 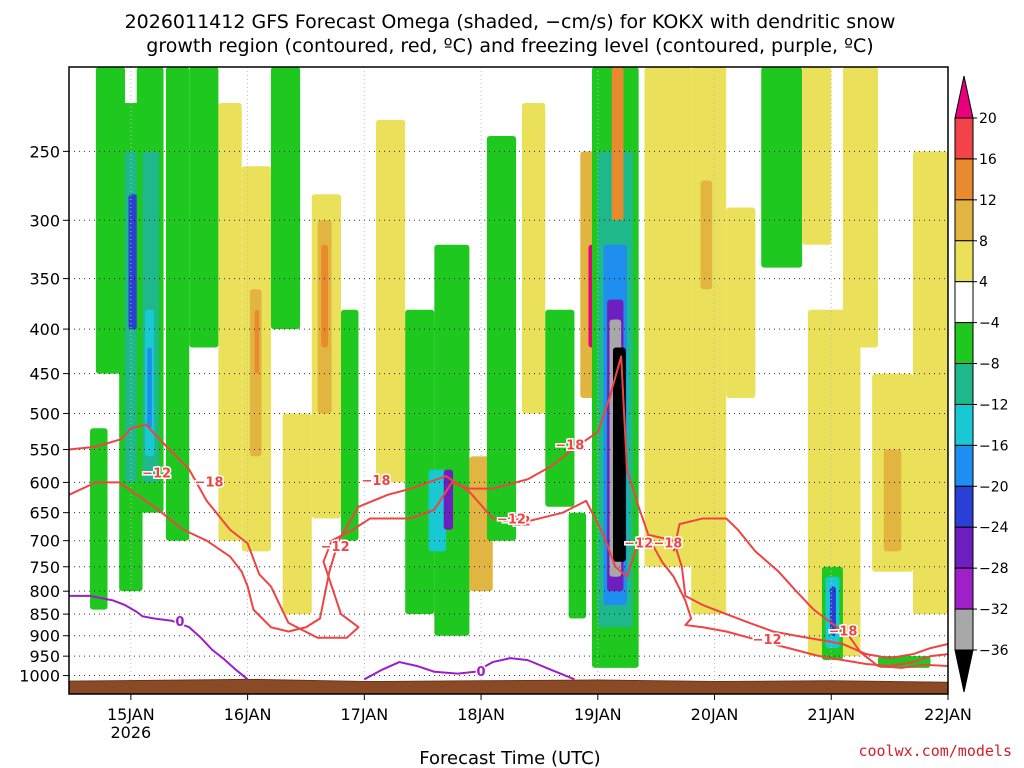 I want to click on y-tick-label-10: 750, so click(x=44, y=567).